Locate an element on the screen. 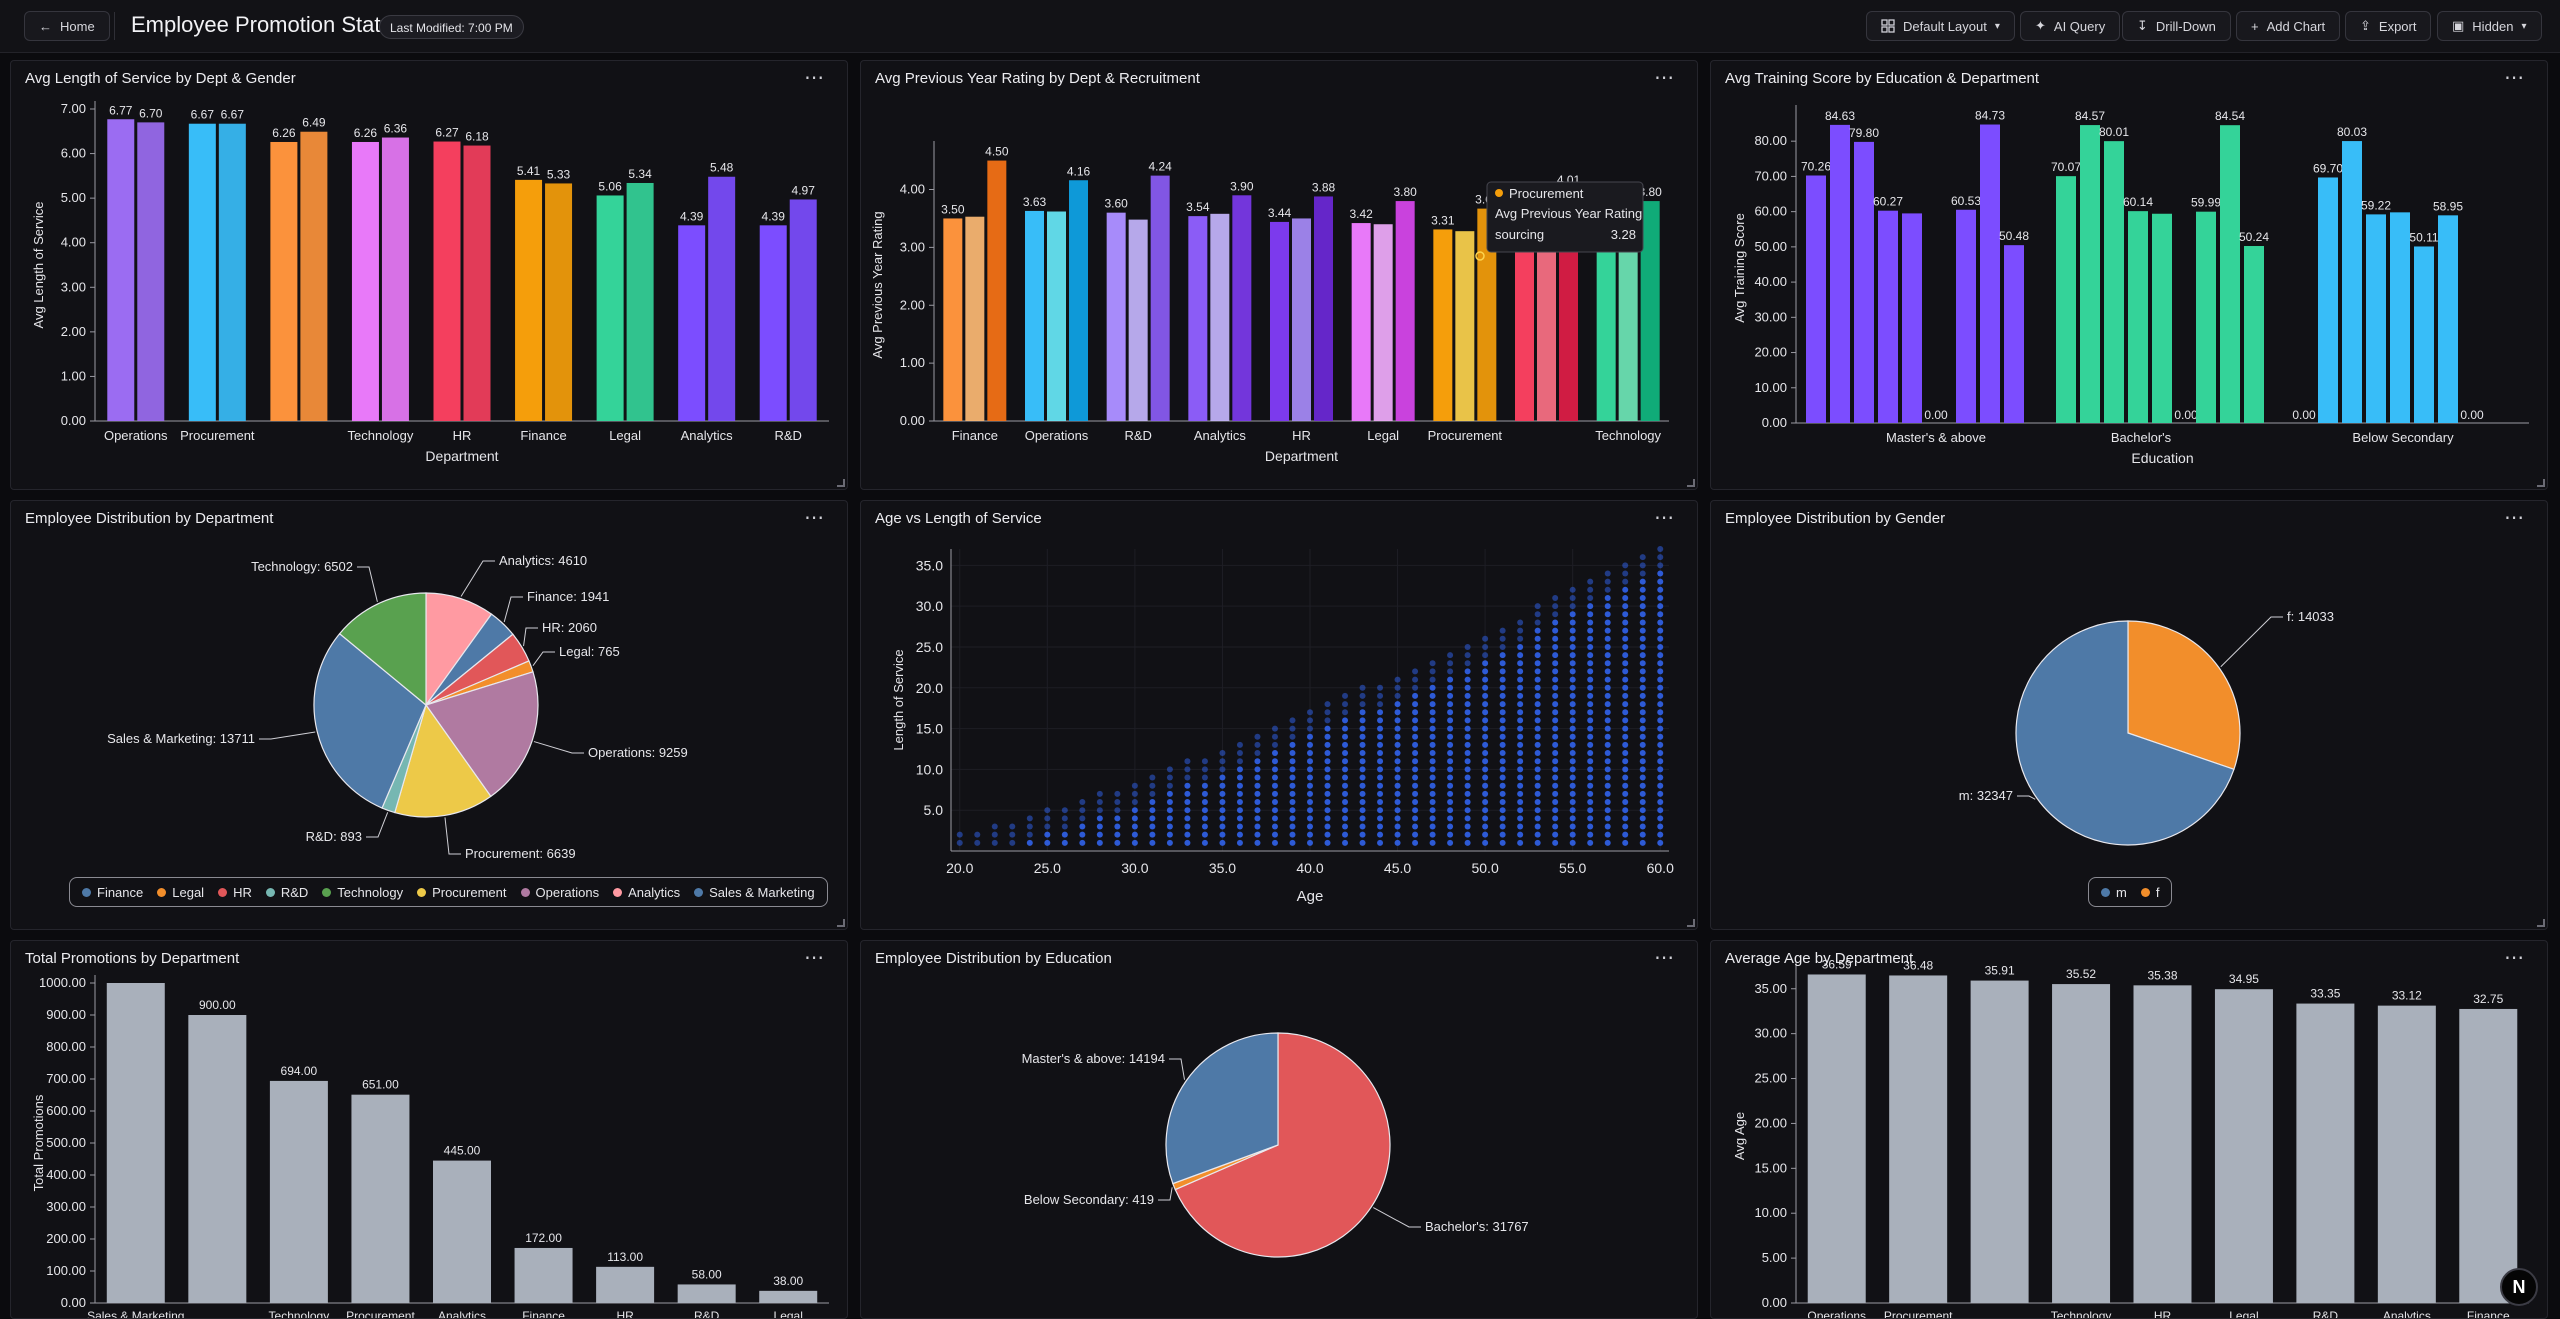  x-tick-label: 50.0 is located at coordinates (1484, 868).